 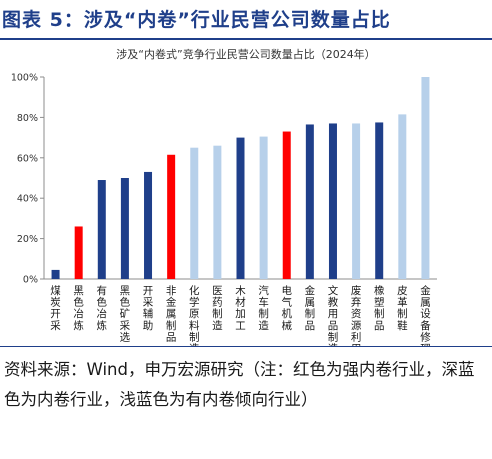 What do you see at coordinates (194, 315) in the screenshot?
I see `x-tick-label: 化学原料制造` at bounding box center [194, 315].